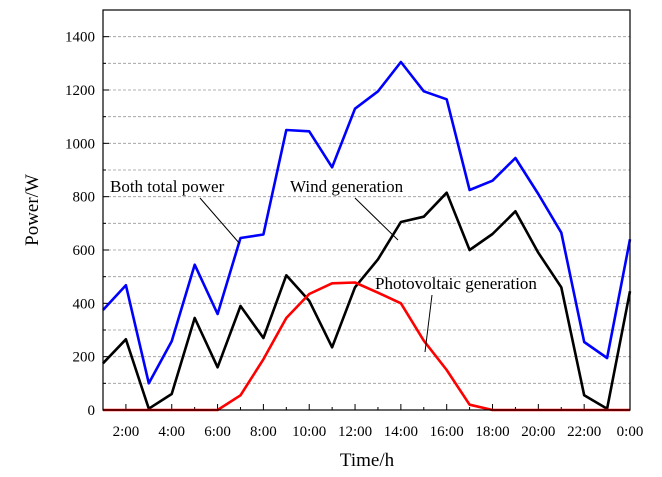 The image size is (662, 477). Describe the element at coordinates (84, 358) in the screenshot. I see `y-tick-label: 200` at that location.